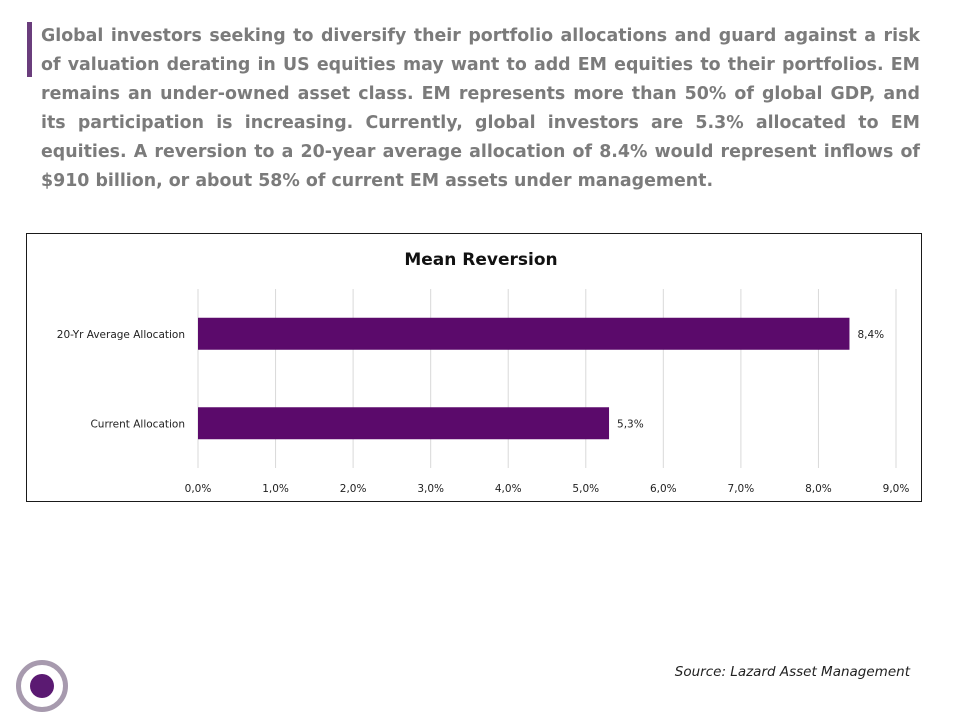  What do you see at coordinates (663, 489) in the screenshot?
I see `x-tick-label: 6,0%` at bounding box center [663, 489].